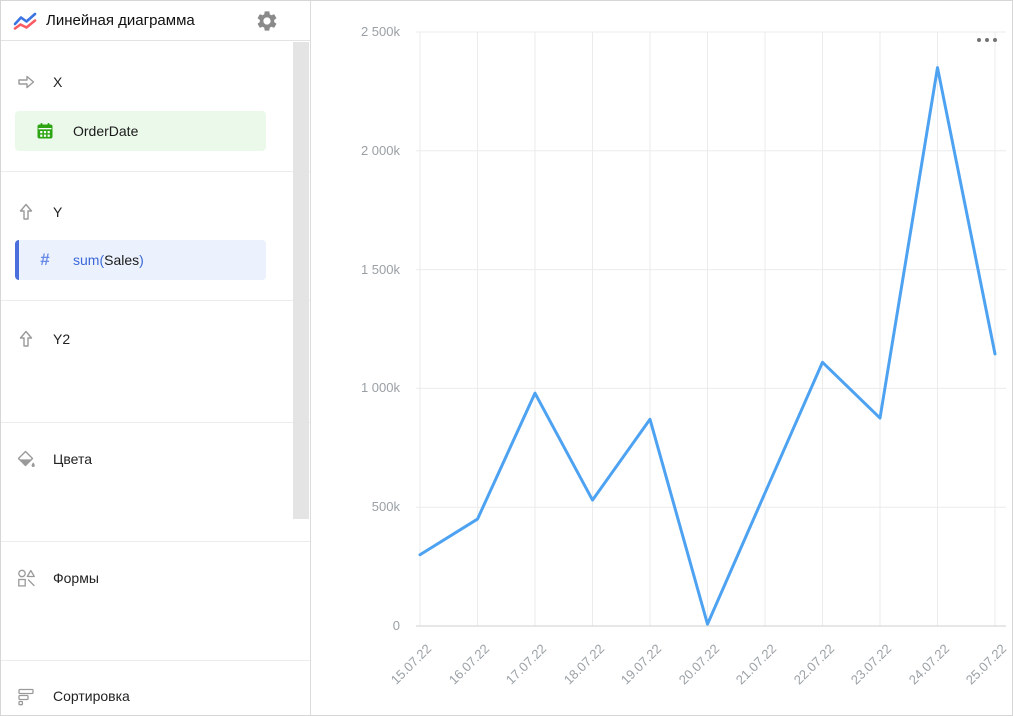 The image size is (1013, 716). Describe the element at coordinates (155, 106) in the screenshot. I see `section-x-dropzone: X OrderDate` at that location.